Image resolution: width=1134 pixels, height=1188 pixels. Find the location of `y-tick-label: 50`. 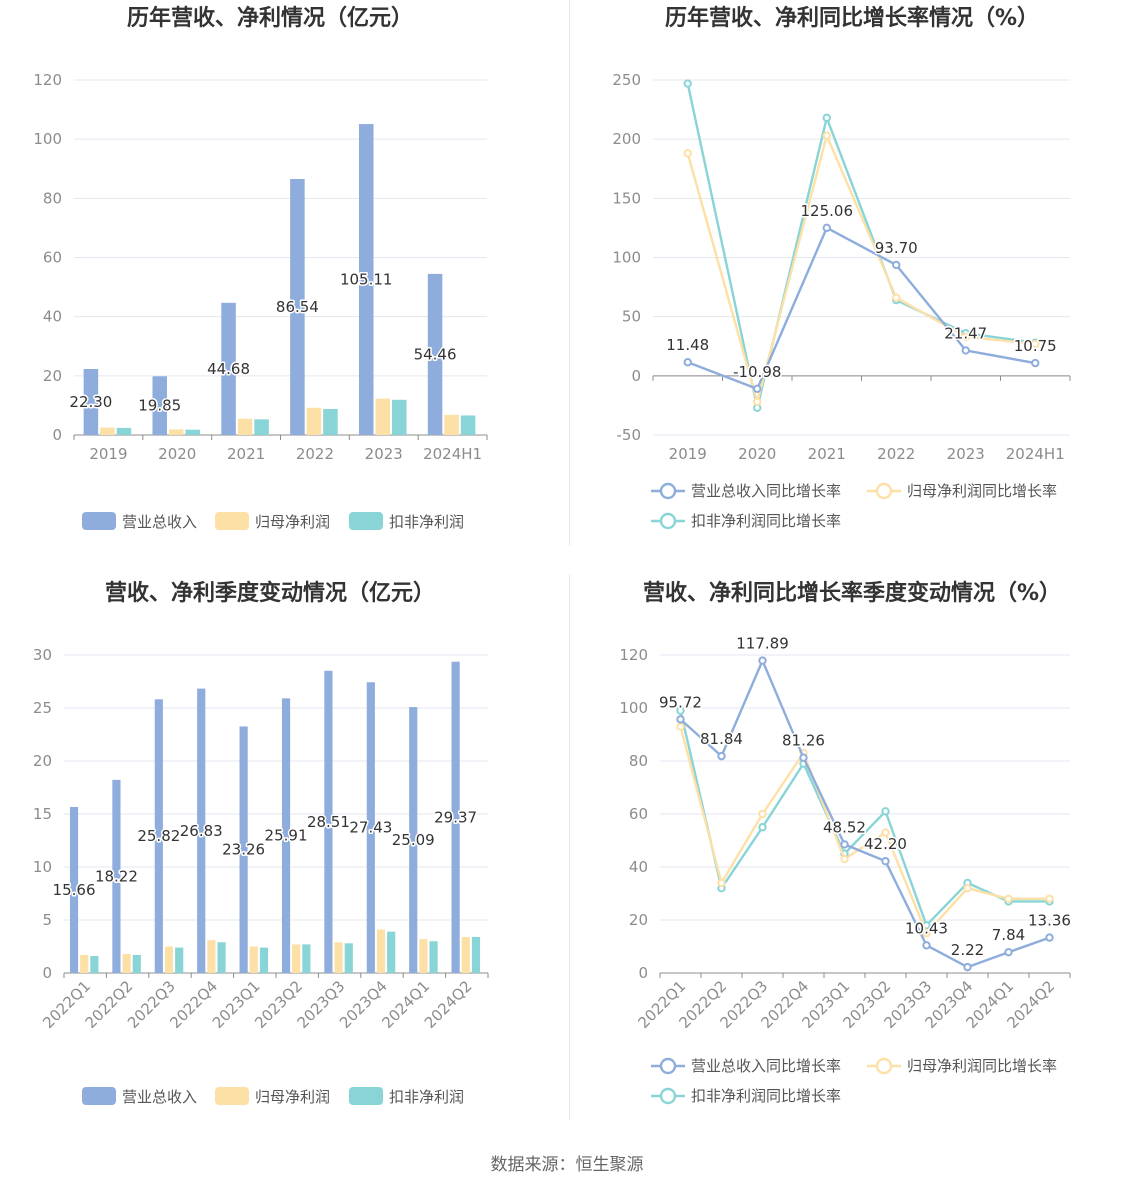

y-tick-label: 50 is located at coordinates (631, 317).